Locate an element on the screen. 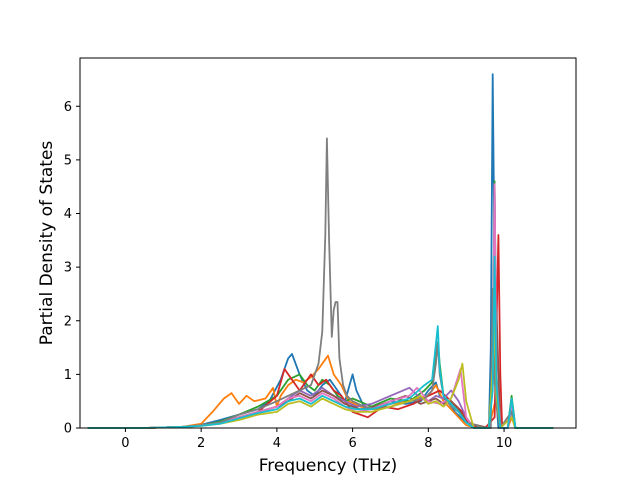 The width and height of the screenshot is (640, 480). y-tick-label: 4 is located at coordinates (68, 214).